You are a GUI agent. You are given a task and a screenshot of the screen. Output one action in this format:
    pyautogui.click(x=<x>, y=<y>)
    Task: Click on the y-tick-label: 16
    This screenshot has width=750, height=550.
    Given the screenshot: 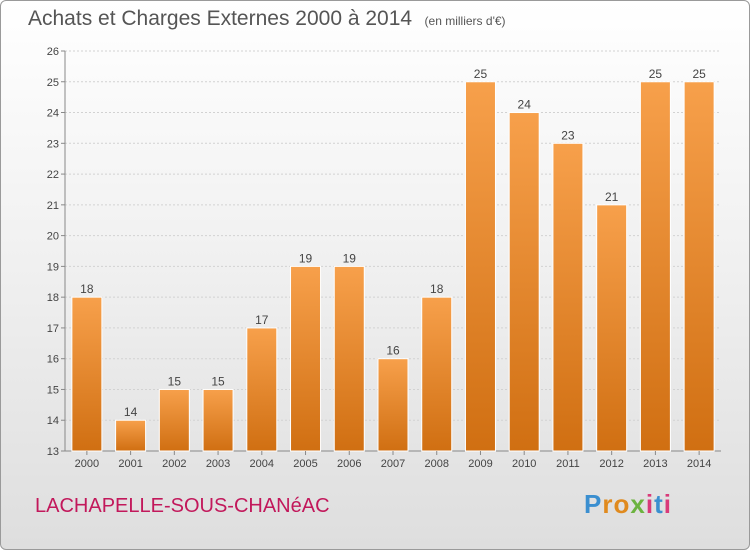 What is the action you would take?
    pyautogui.click(x=53, y=360)
    